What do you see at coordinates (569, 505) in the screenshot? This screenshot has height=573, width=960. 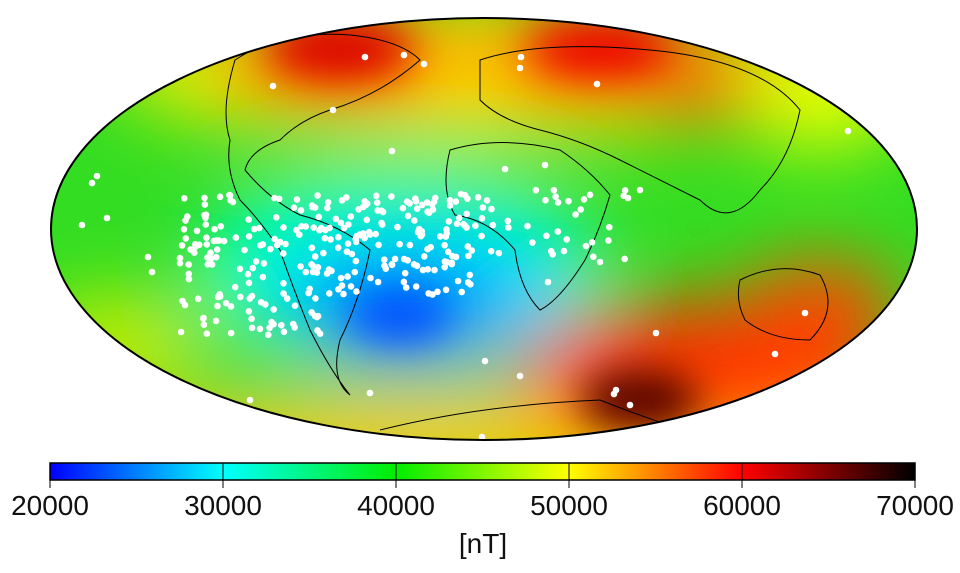 I see `colorbar-tick-label: 50000` at bounding box center [569, 505].